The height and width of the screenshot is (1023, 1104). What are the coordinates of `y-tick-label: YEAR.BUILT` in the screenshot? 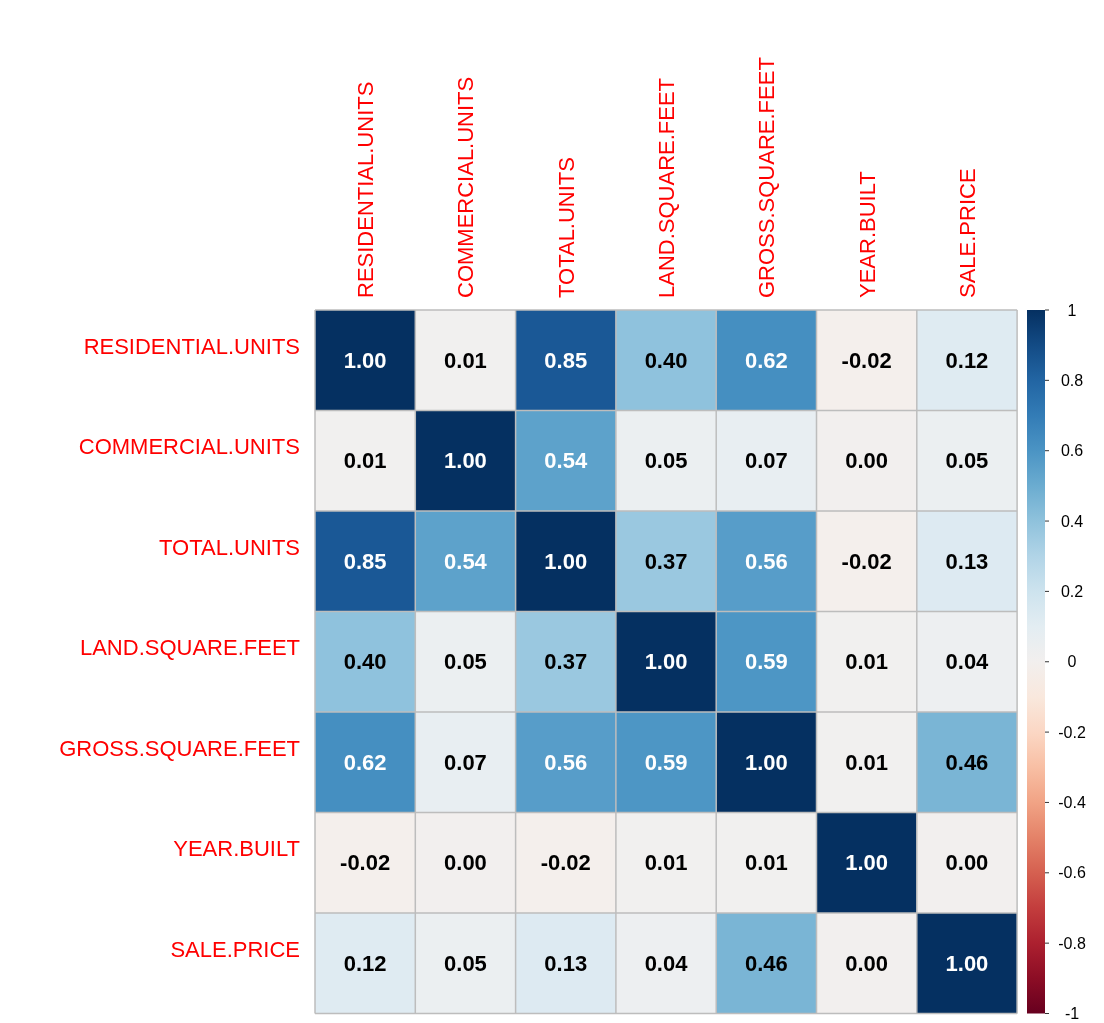 It's located at (236, 849).